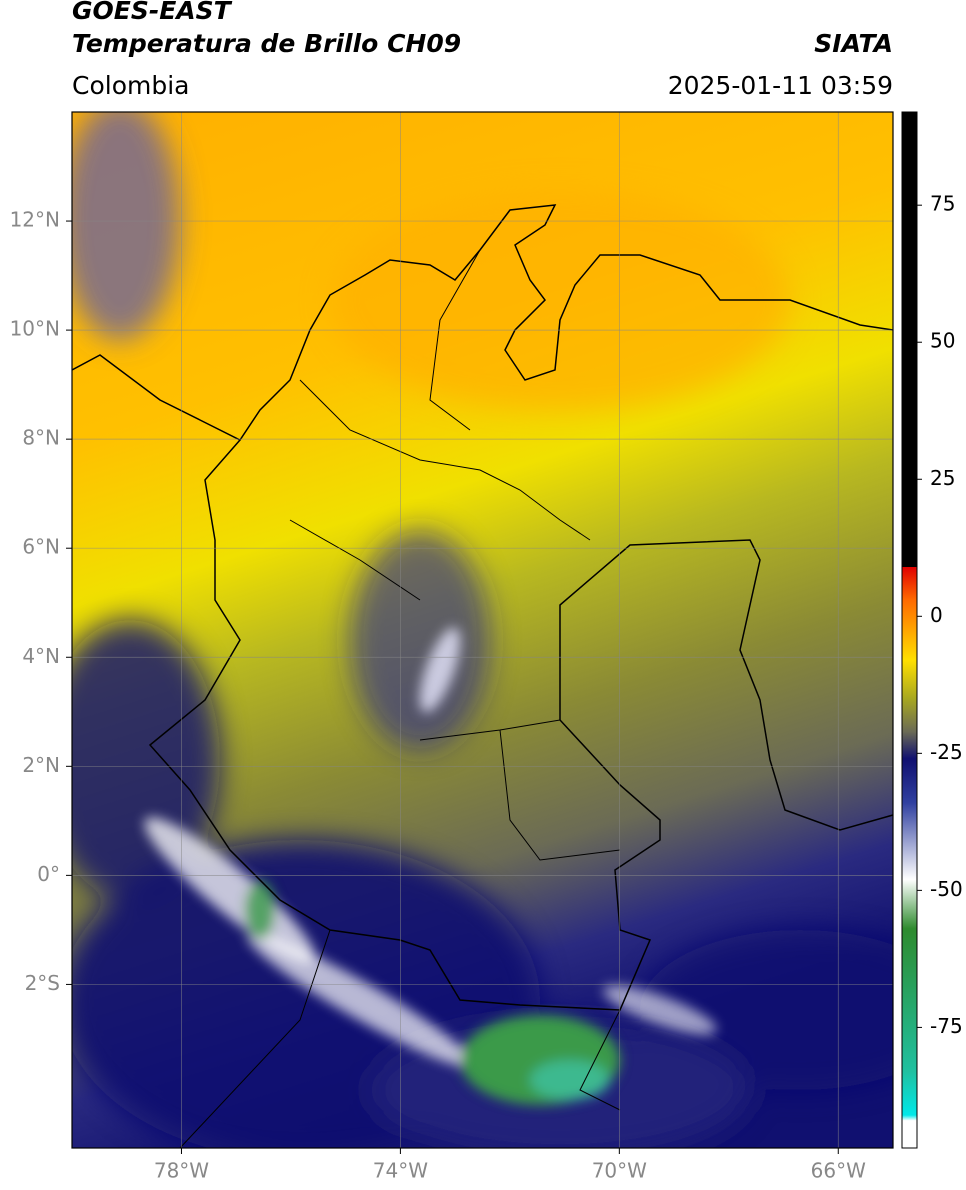  Describe the element at coordinates (400, 1171) in the screenshot. I see `x-tick-label: 74°W` at that location.